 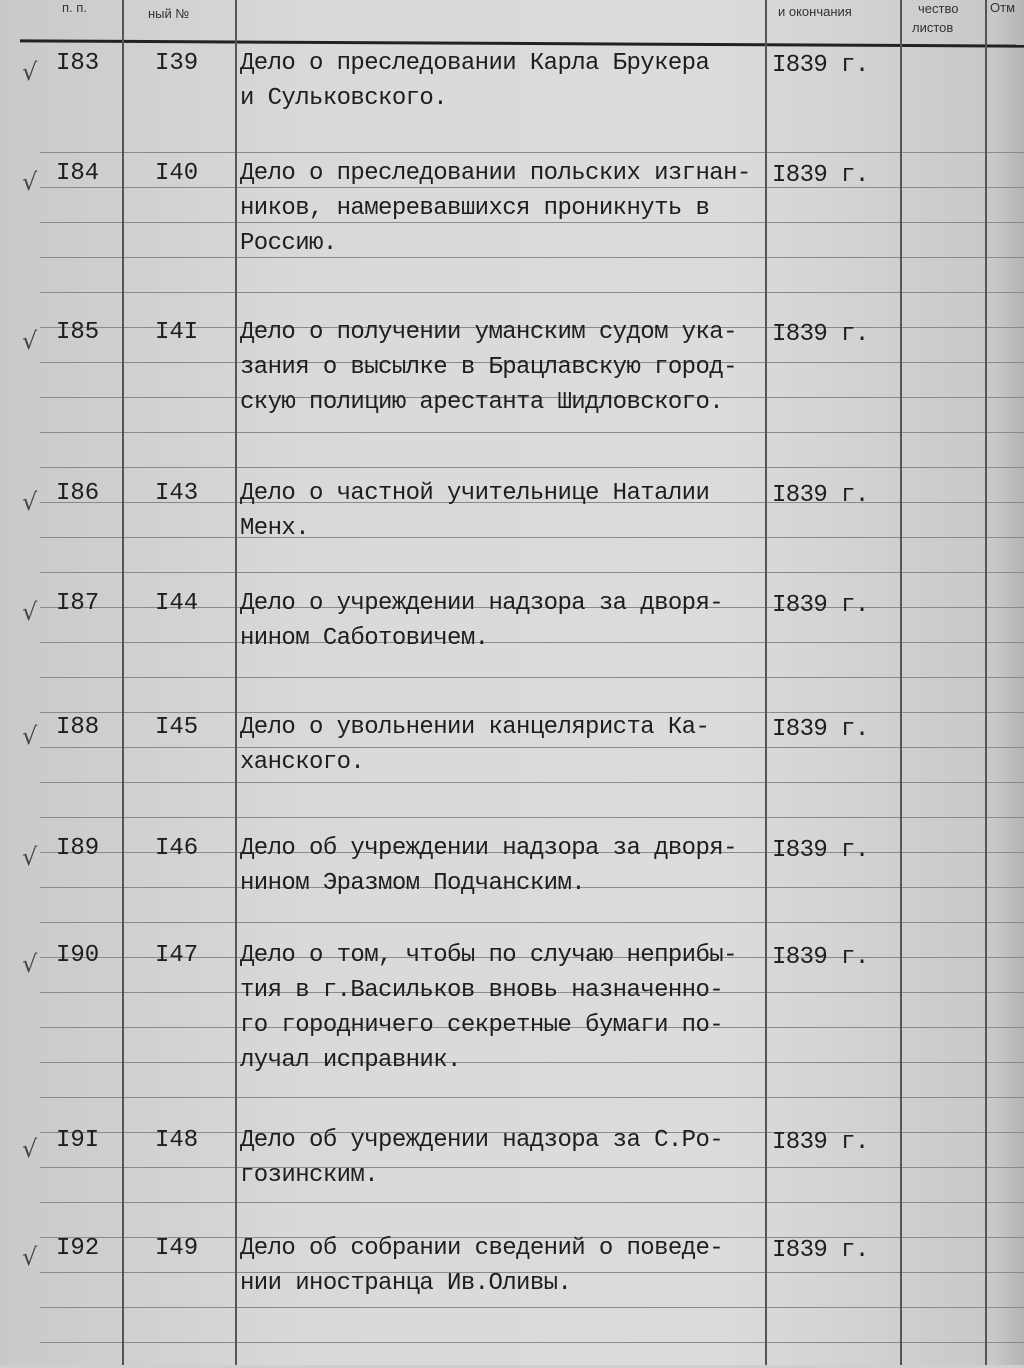 I want to click on description-line: ханского., so click(x=302, y=762).